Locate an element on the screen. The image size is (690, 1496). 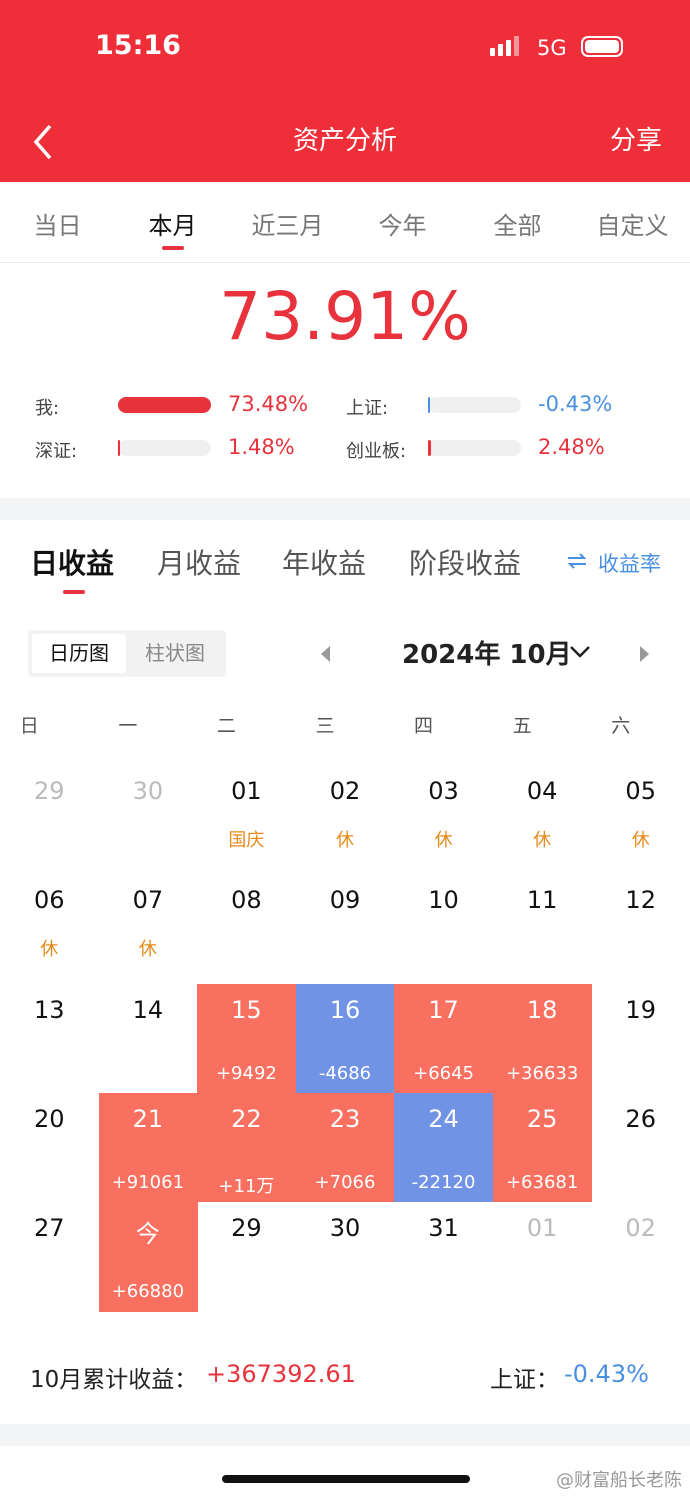
home-indicator is located at coordinates (346, 1479).